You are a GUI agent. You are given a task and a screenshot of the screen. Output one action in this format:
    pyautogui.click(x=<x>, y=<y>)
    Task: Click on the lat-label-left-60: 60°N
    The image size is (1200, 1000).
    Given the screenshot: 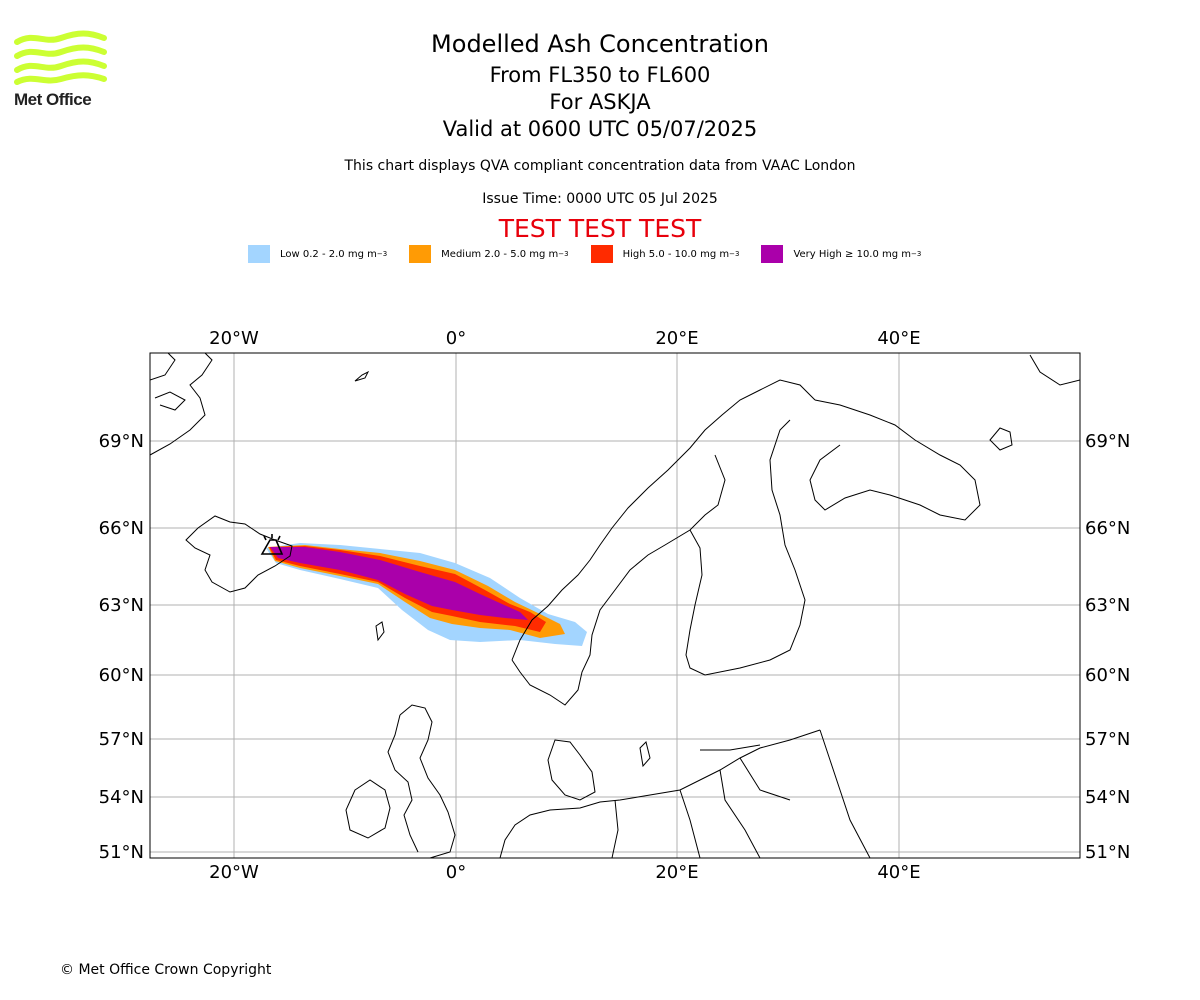 What is the action you would take?
    pyautogui.click(x=121, y=675)
    